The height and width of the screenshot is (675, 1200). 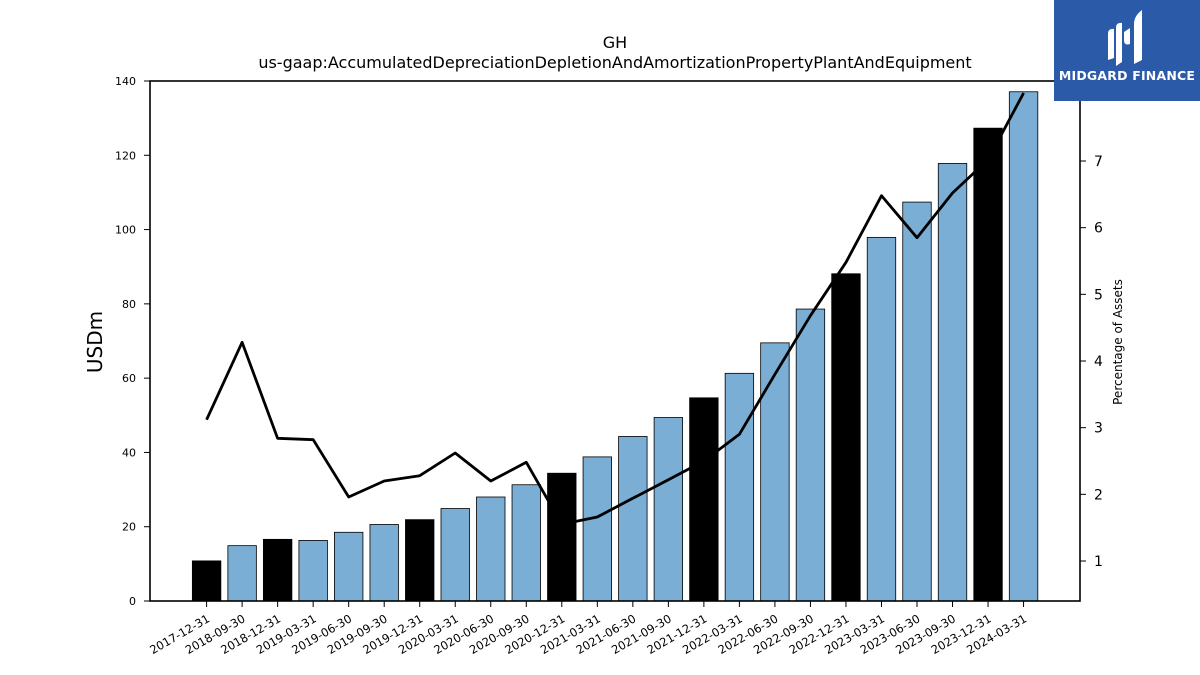 What do you see at coordinates (125, 230) in the screenshot?
I see `y-tick-label: 100` at bounding box center [125, 230].